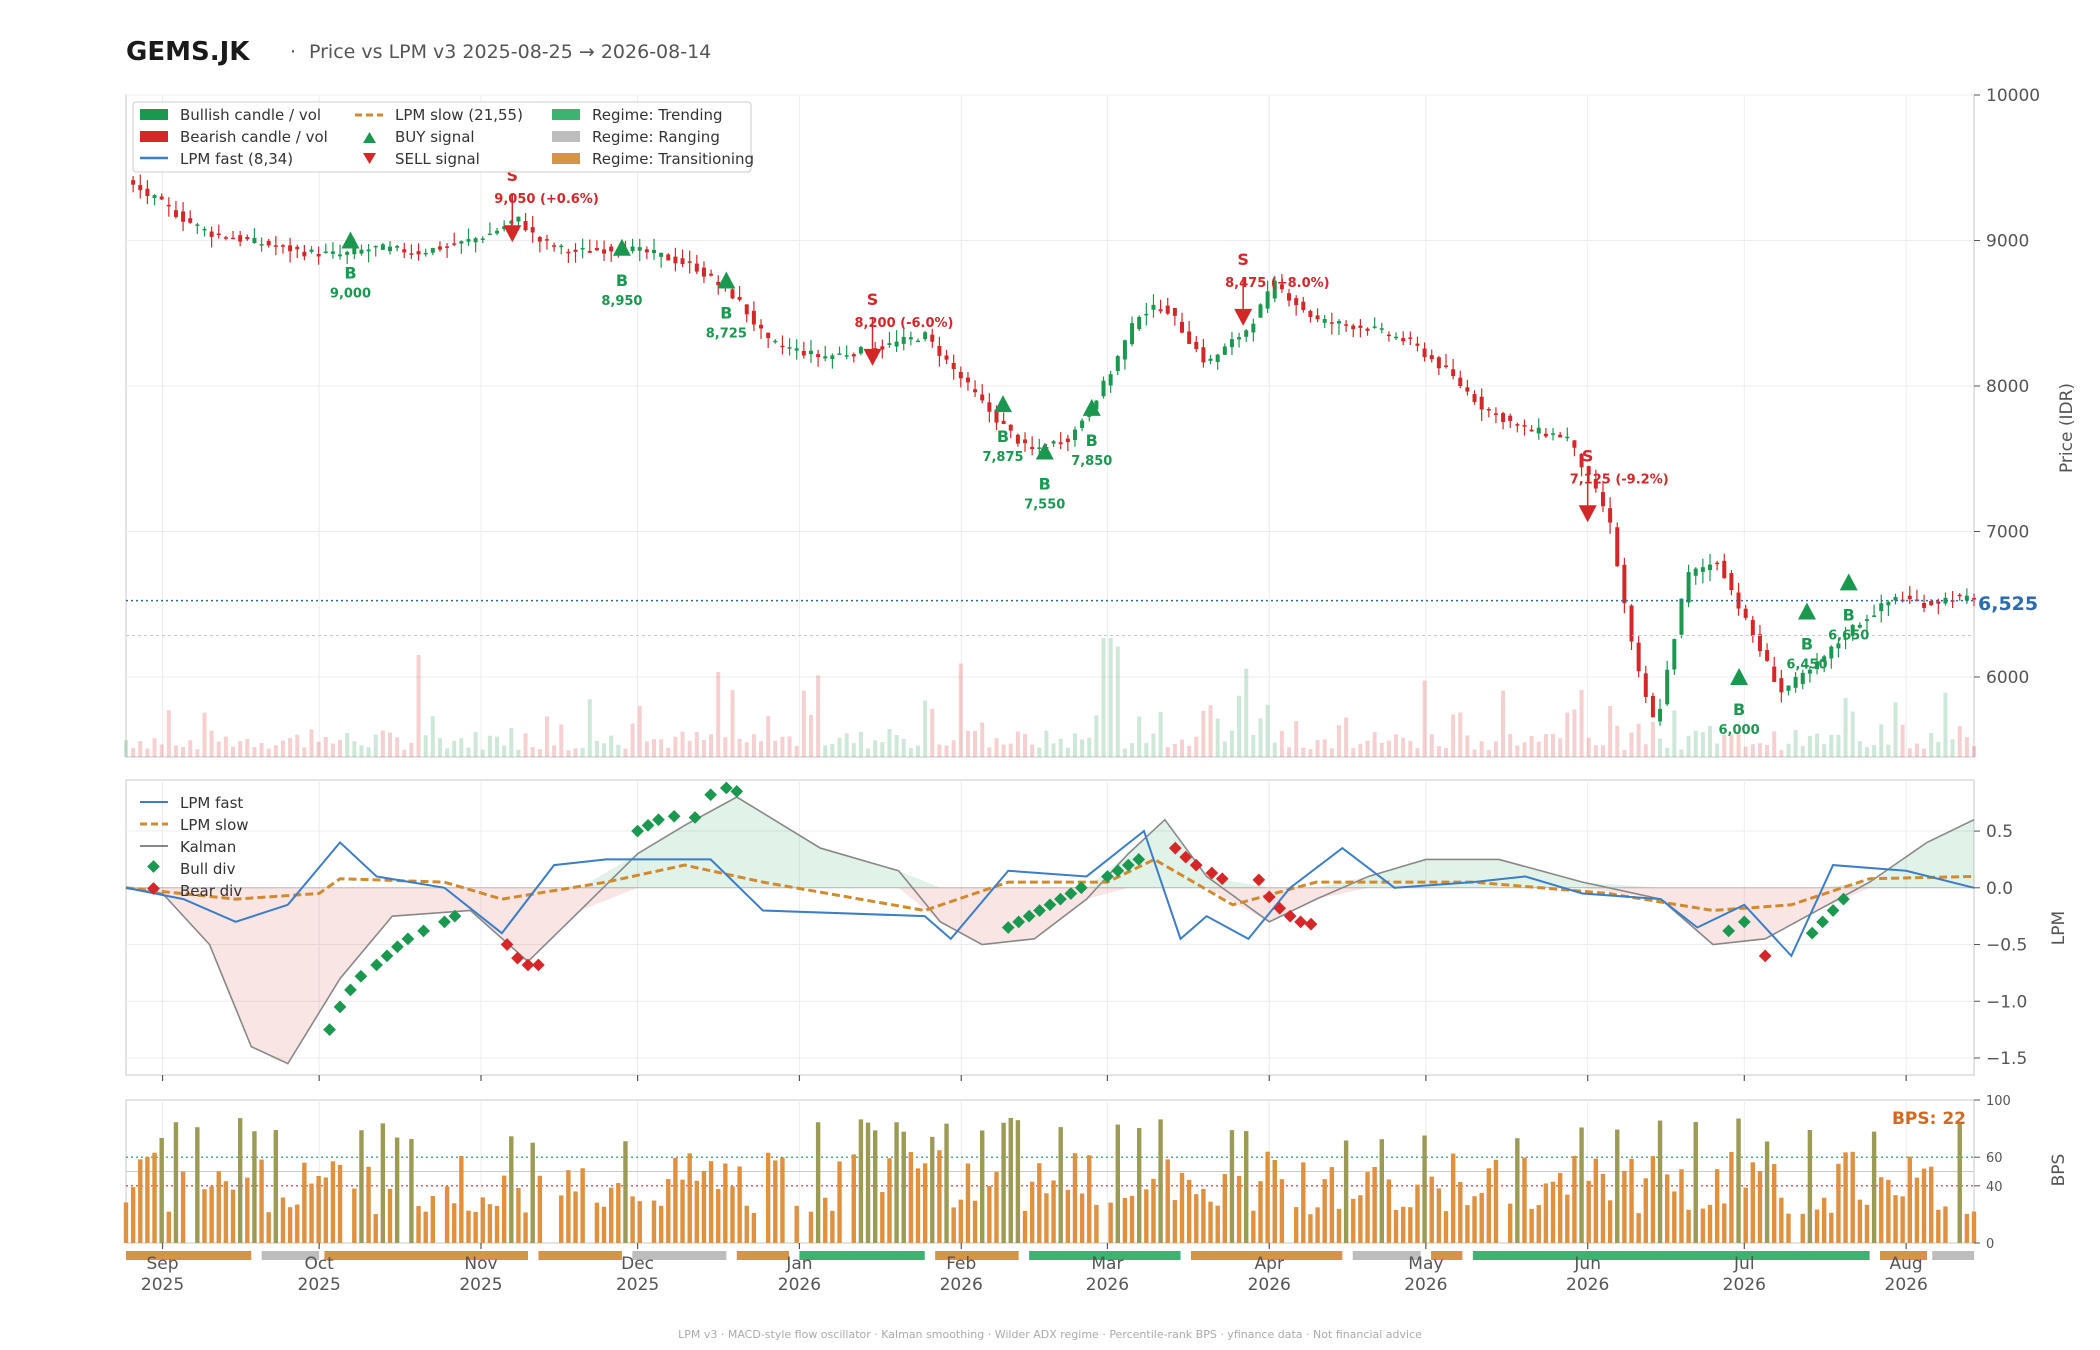 The width and height of the screenshot is (2100, 1350). I want to click on legend-label-trending: Regime: Trending, so click(657, 115).